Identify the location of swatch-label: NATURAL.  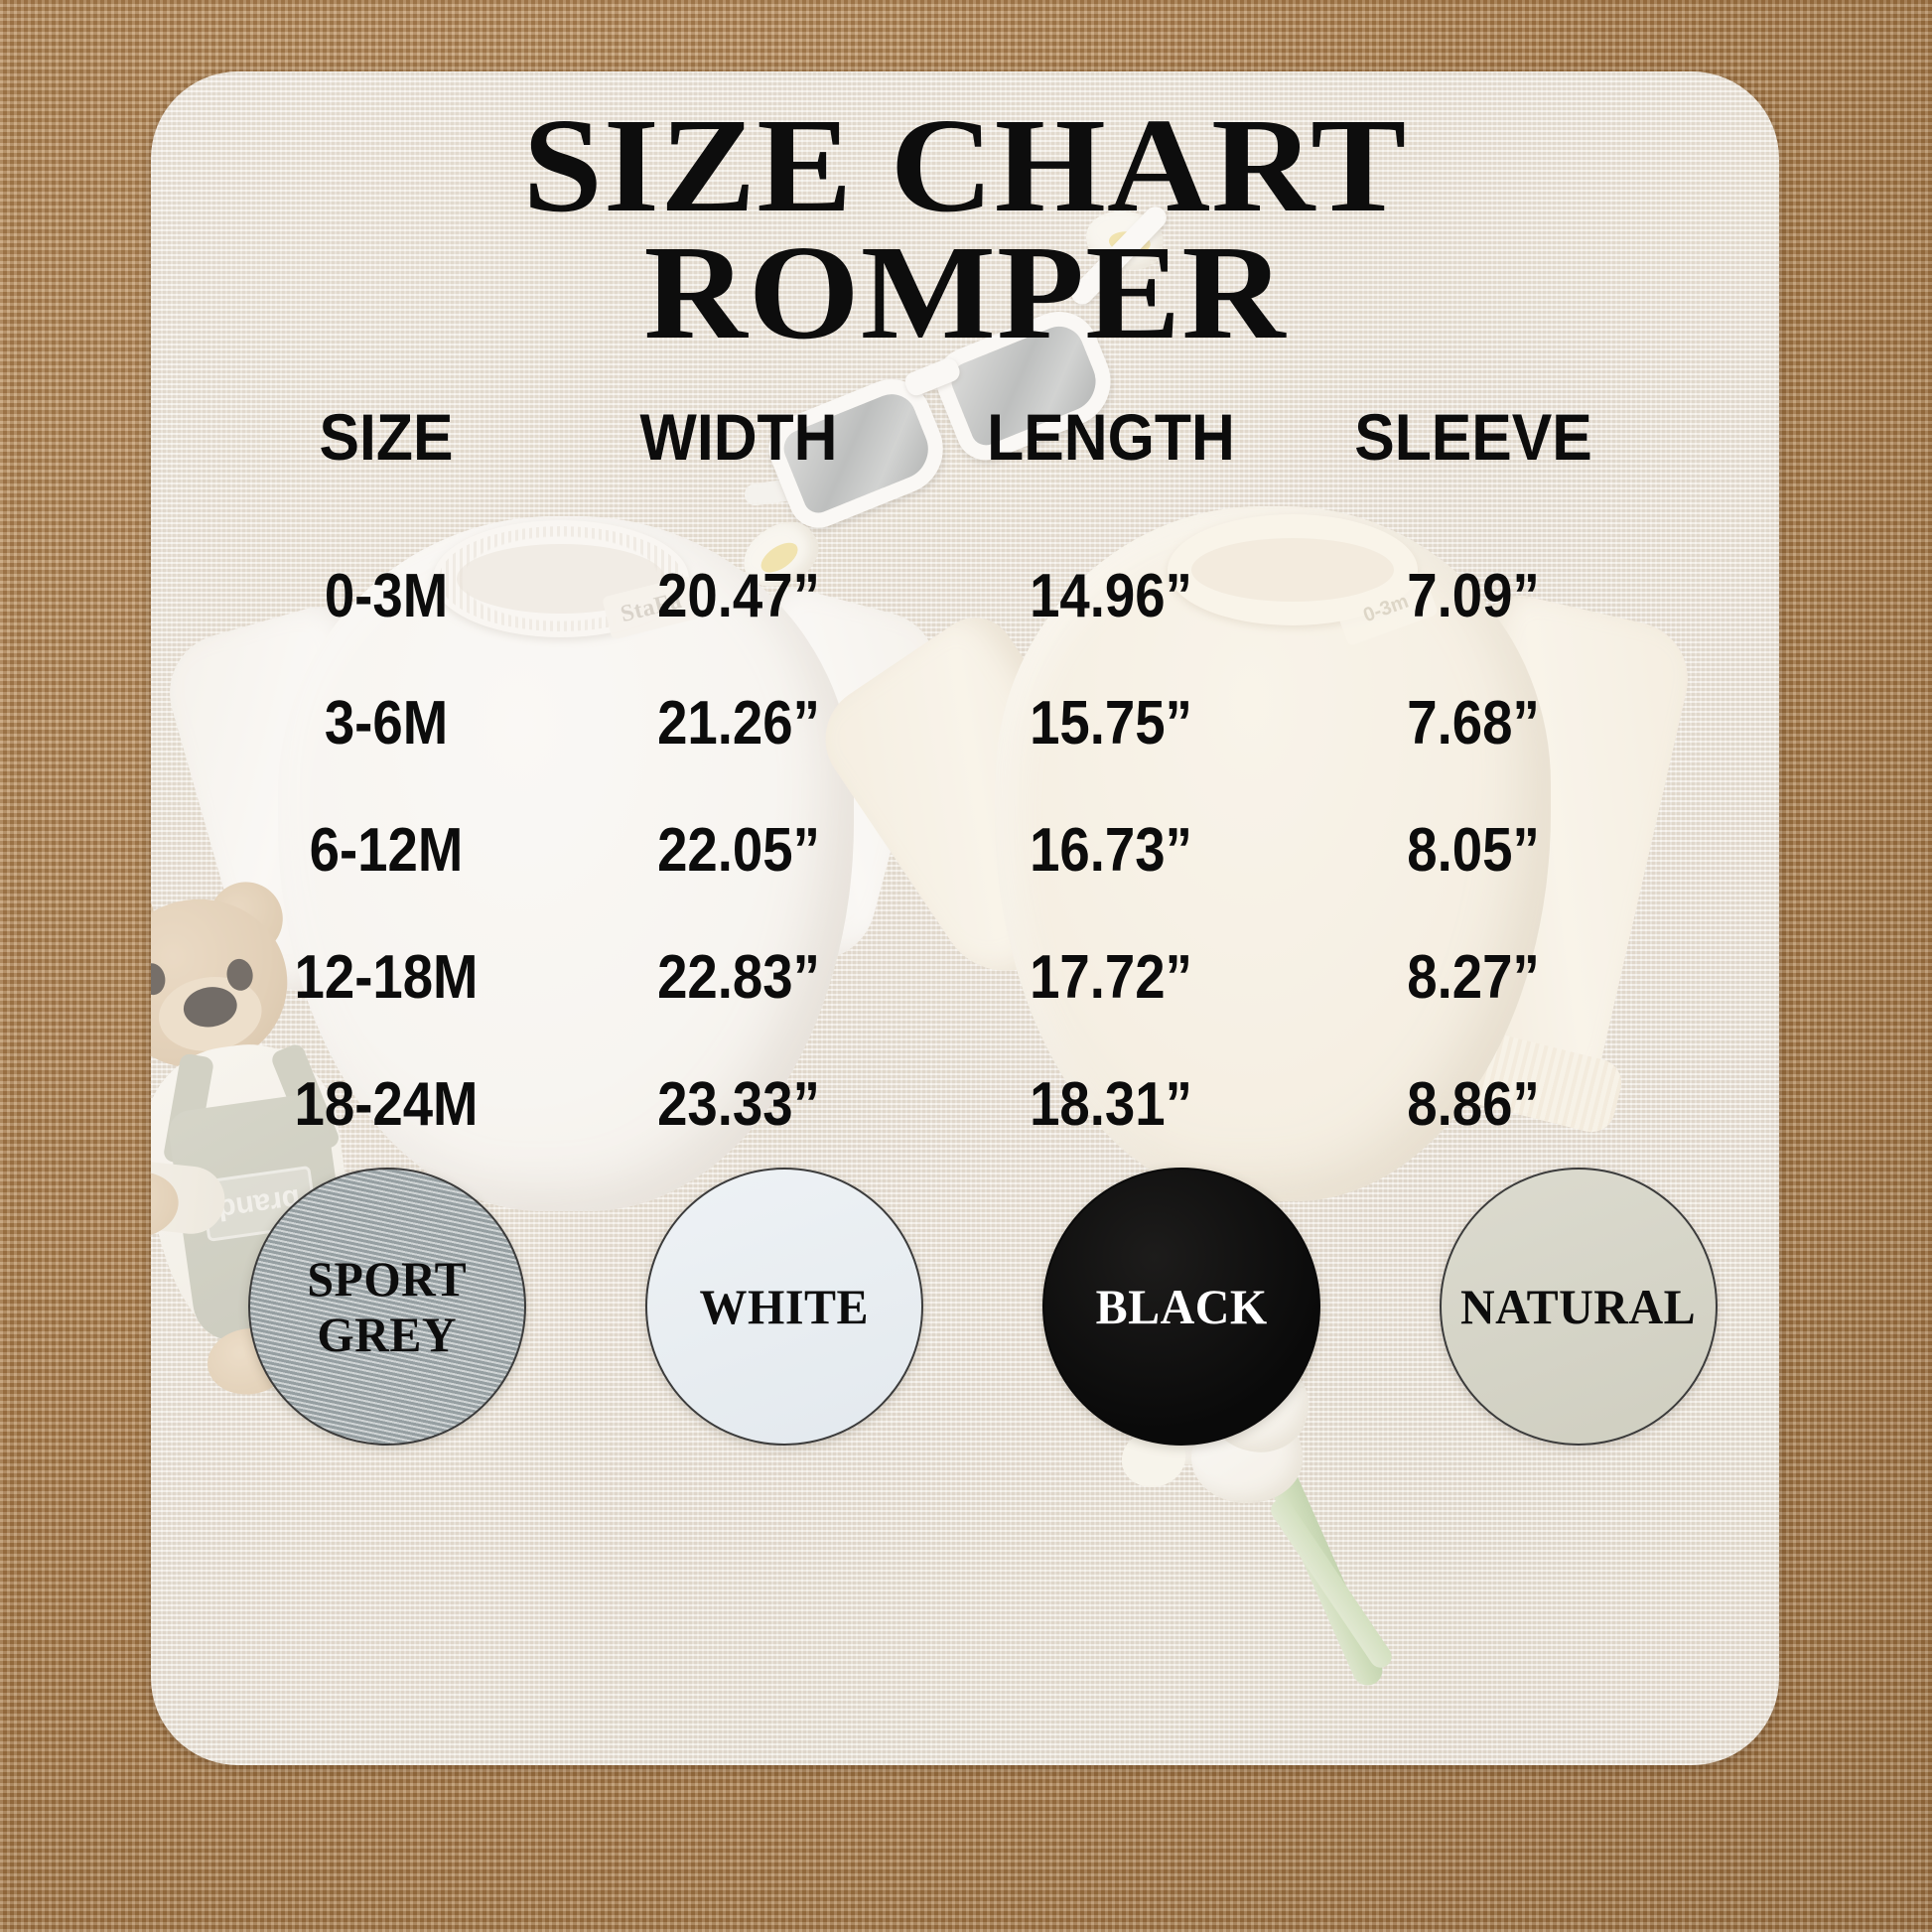
(1579, 1306).